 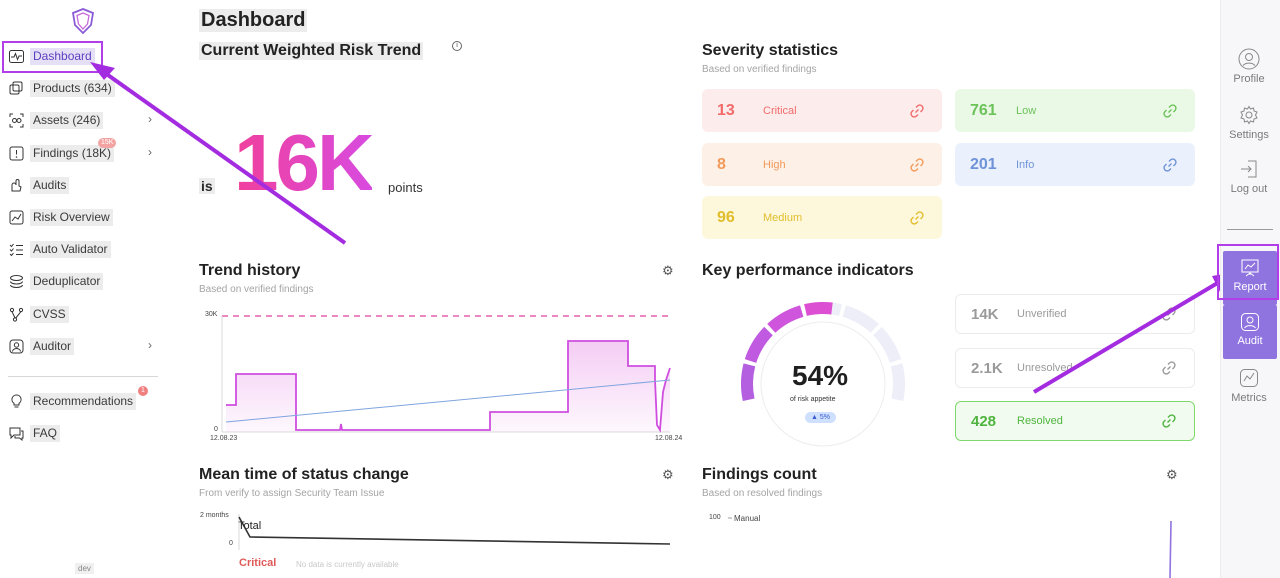 I want to click on trend-area, so click(x=448, y=386).